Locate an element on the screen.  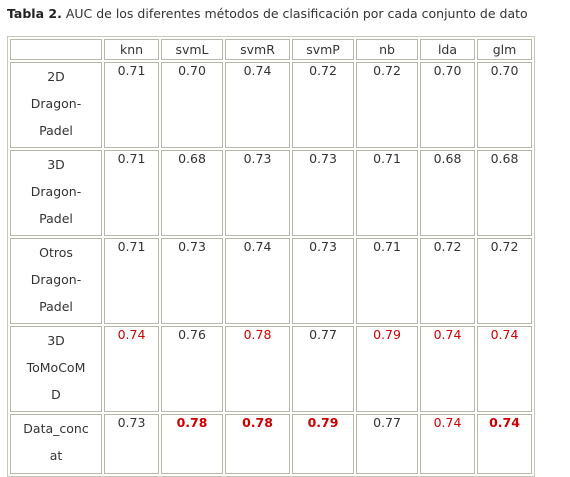
header-cell-glm: glm is located at coordinates (504, 49).